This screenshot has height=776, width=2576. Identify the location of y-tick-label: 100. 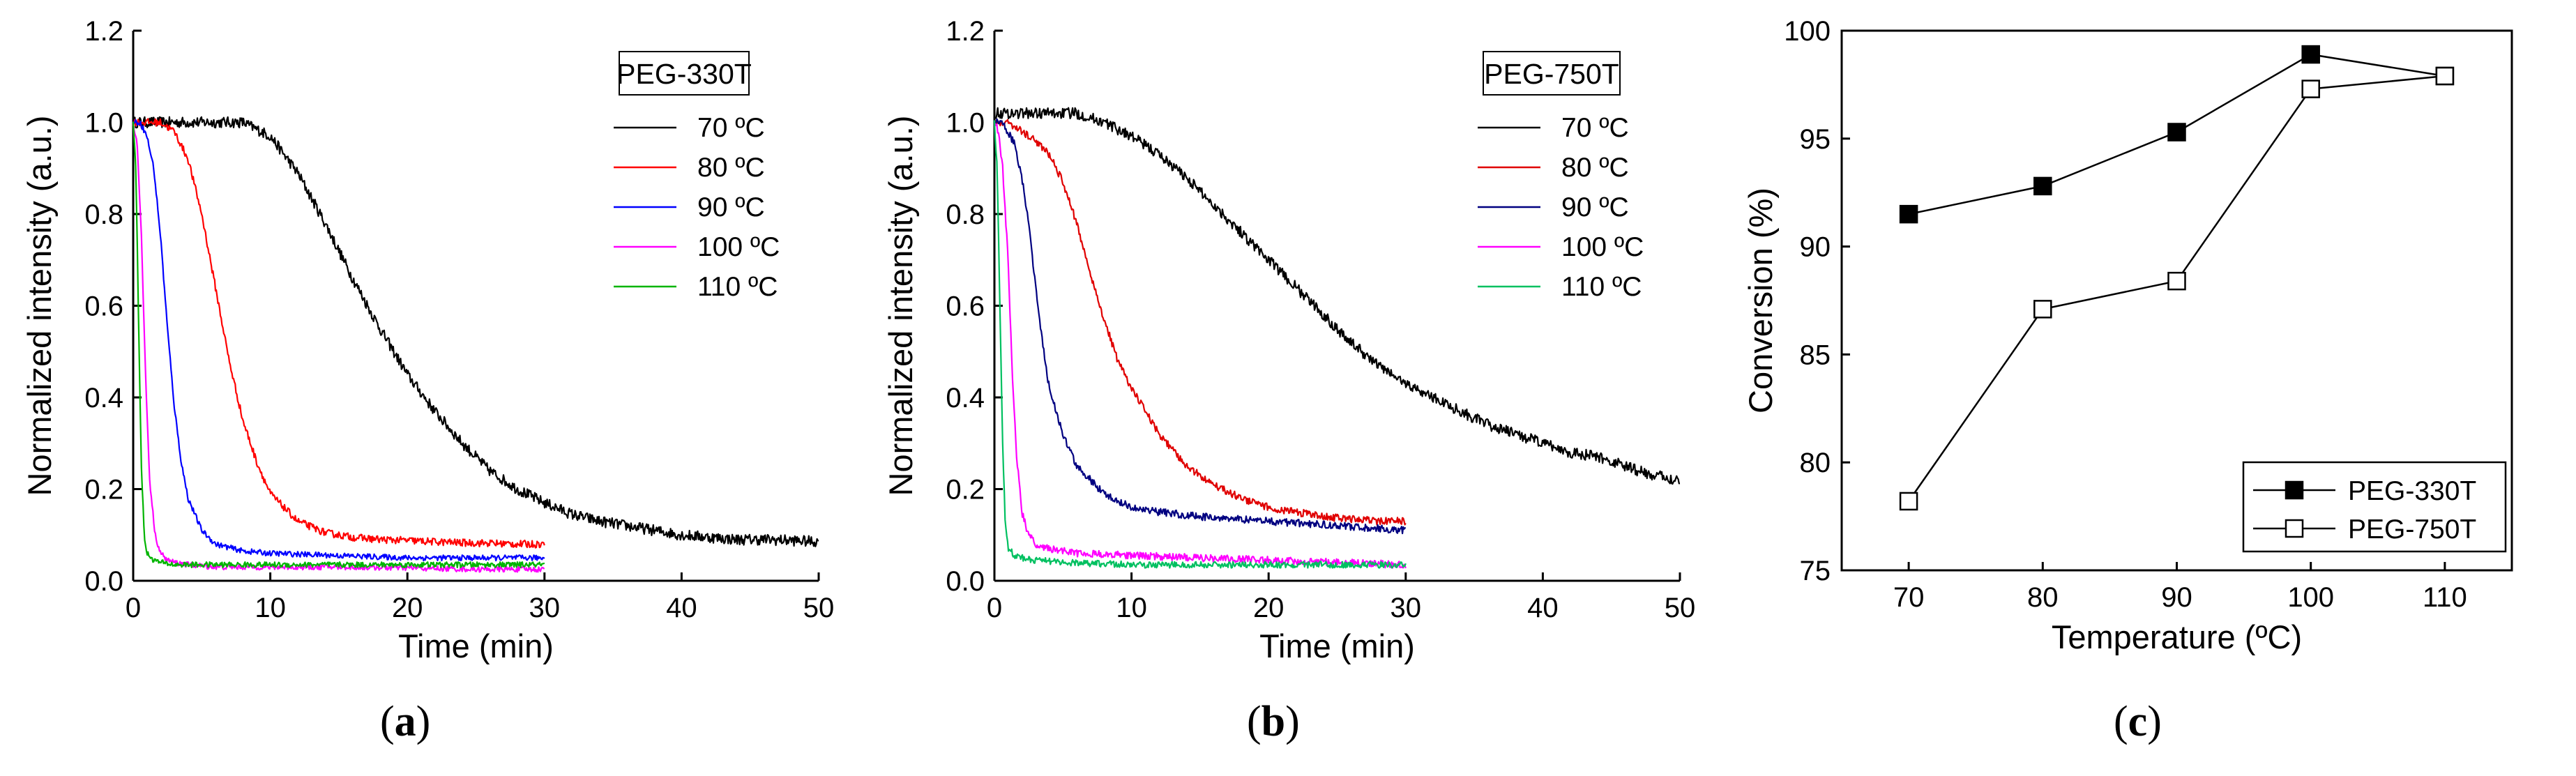
(1807, 31).